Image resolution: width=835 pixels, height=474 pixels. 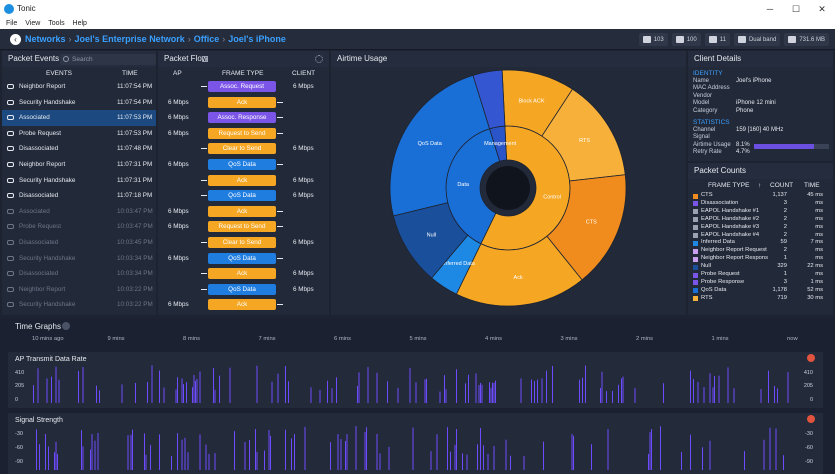 What do you see at coordinates (806, 39) in the screenshot?
I see `status-chip: 731.6 MB` at bounding box center [806, 39].